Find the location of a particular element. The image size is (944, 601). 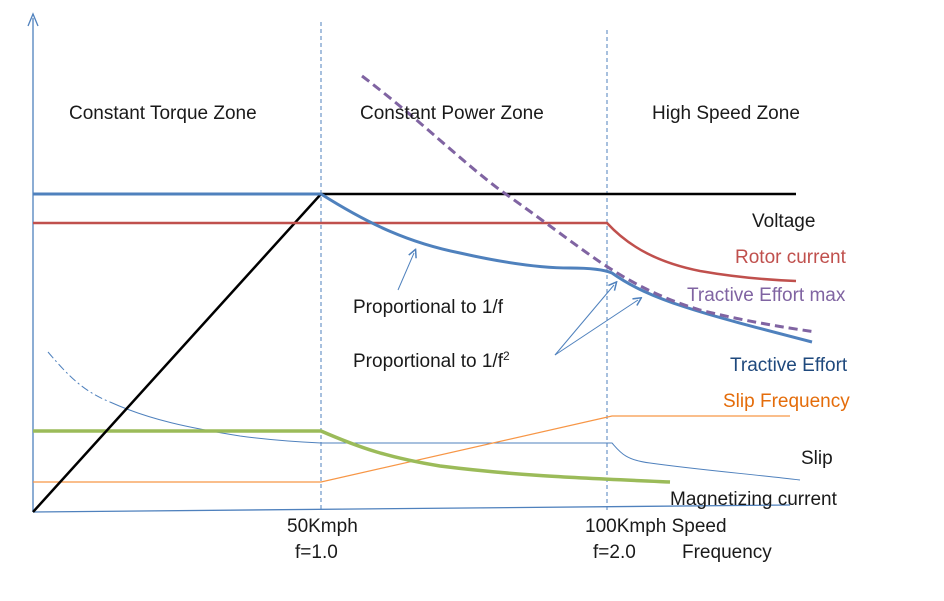

annotation-proportional-1-f2: Proportional to 1/f2 is located at coordinates (431, 360).